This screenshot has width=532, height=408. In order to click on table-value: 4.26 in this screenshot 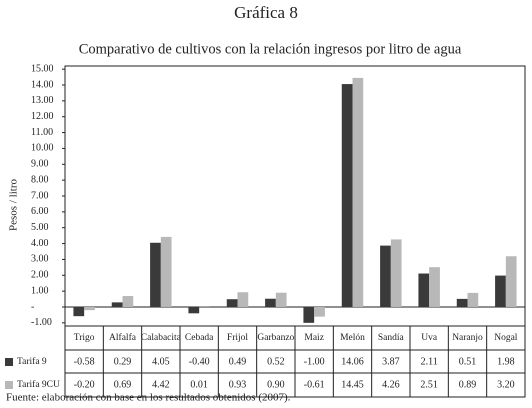, I will do `click(391, 384)`.